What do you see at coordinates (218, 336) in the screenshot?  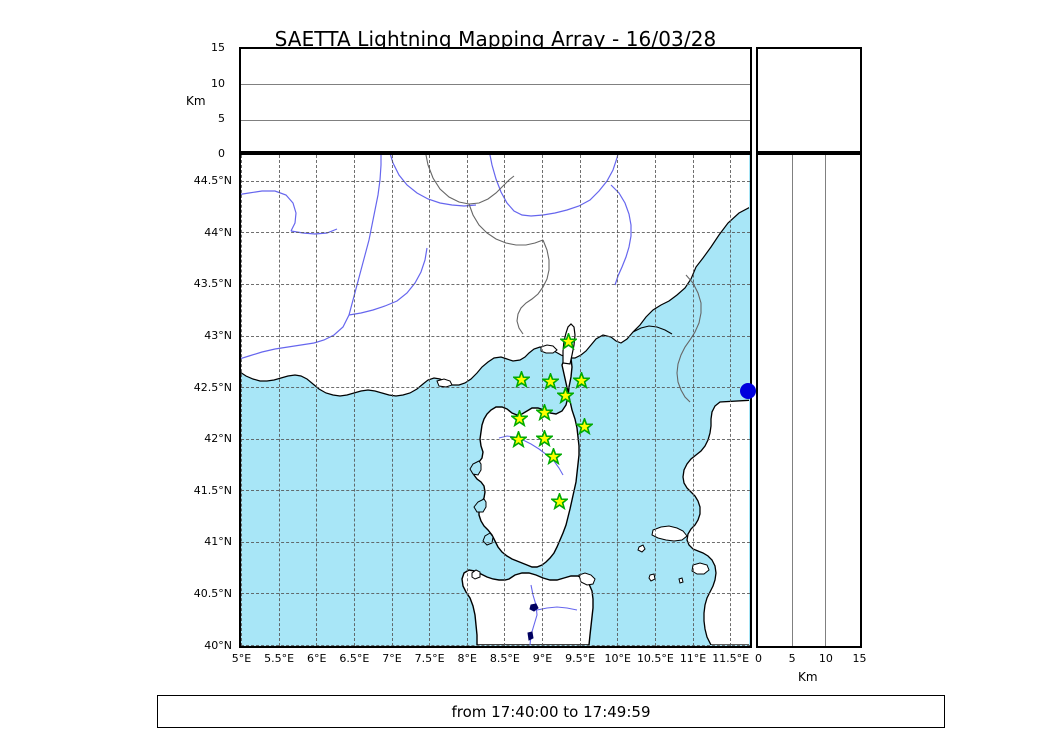 I see `map-ytick-6: 43°N` at bounding box center [218, 336].